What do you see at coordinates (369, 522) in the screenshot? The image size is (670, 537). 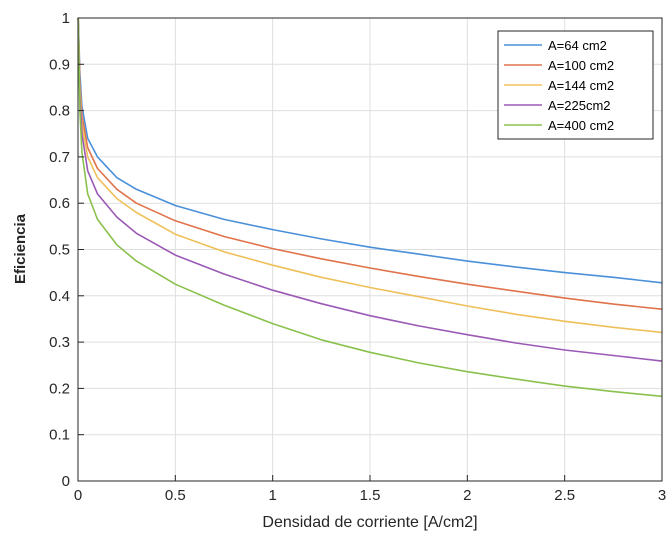 I see `x-axis-label: Densidad de corriente [A/cm2]` at bounding box center [369, 522].